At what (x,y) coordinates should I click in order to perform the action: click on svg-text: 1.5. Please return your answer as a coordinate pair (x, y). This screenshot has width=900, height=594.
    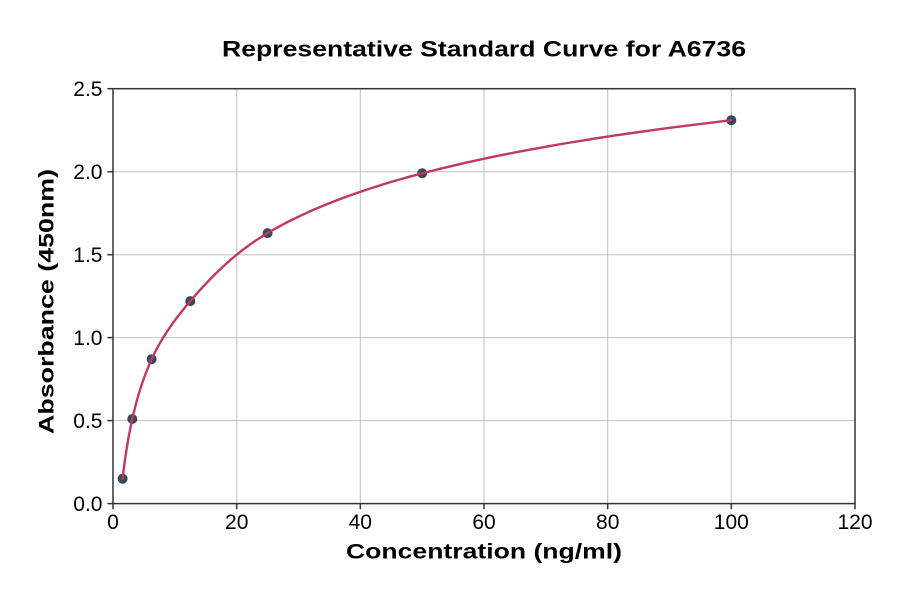
    Looking at the image, I should click on (87, 255).